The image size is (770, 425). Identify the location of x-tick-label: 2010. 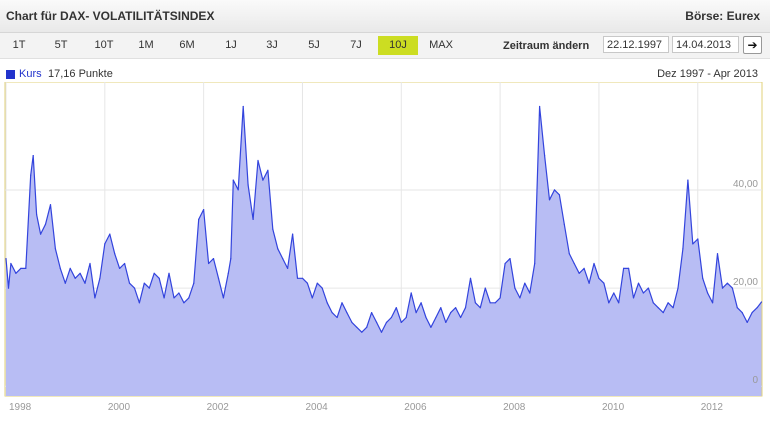
(613, 407).